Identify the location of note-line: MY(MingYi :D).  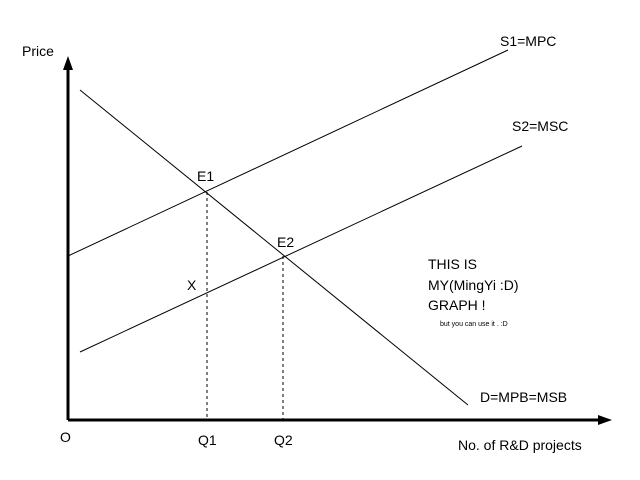
(473, 285).